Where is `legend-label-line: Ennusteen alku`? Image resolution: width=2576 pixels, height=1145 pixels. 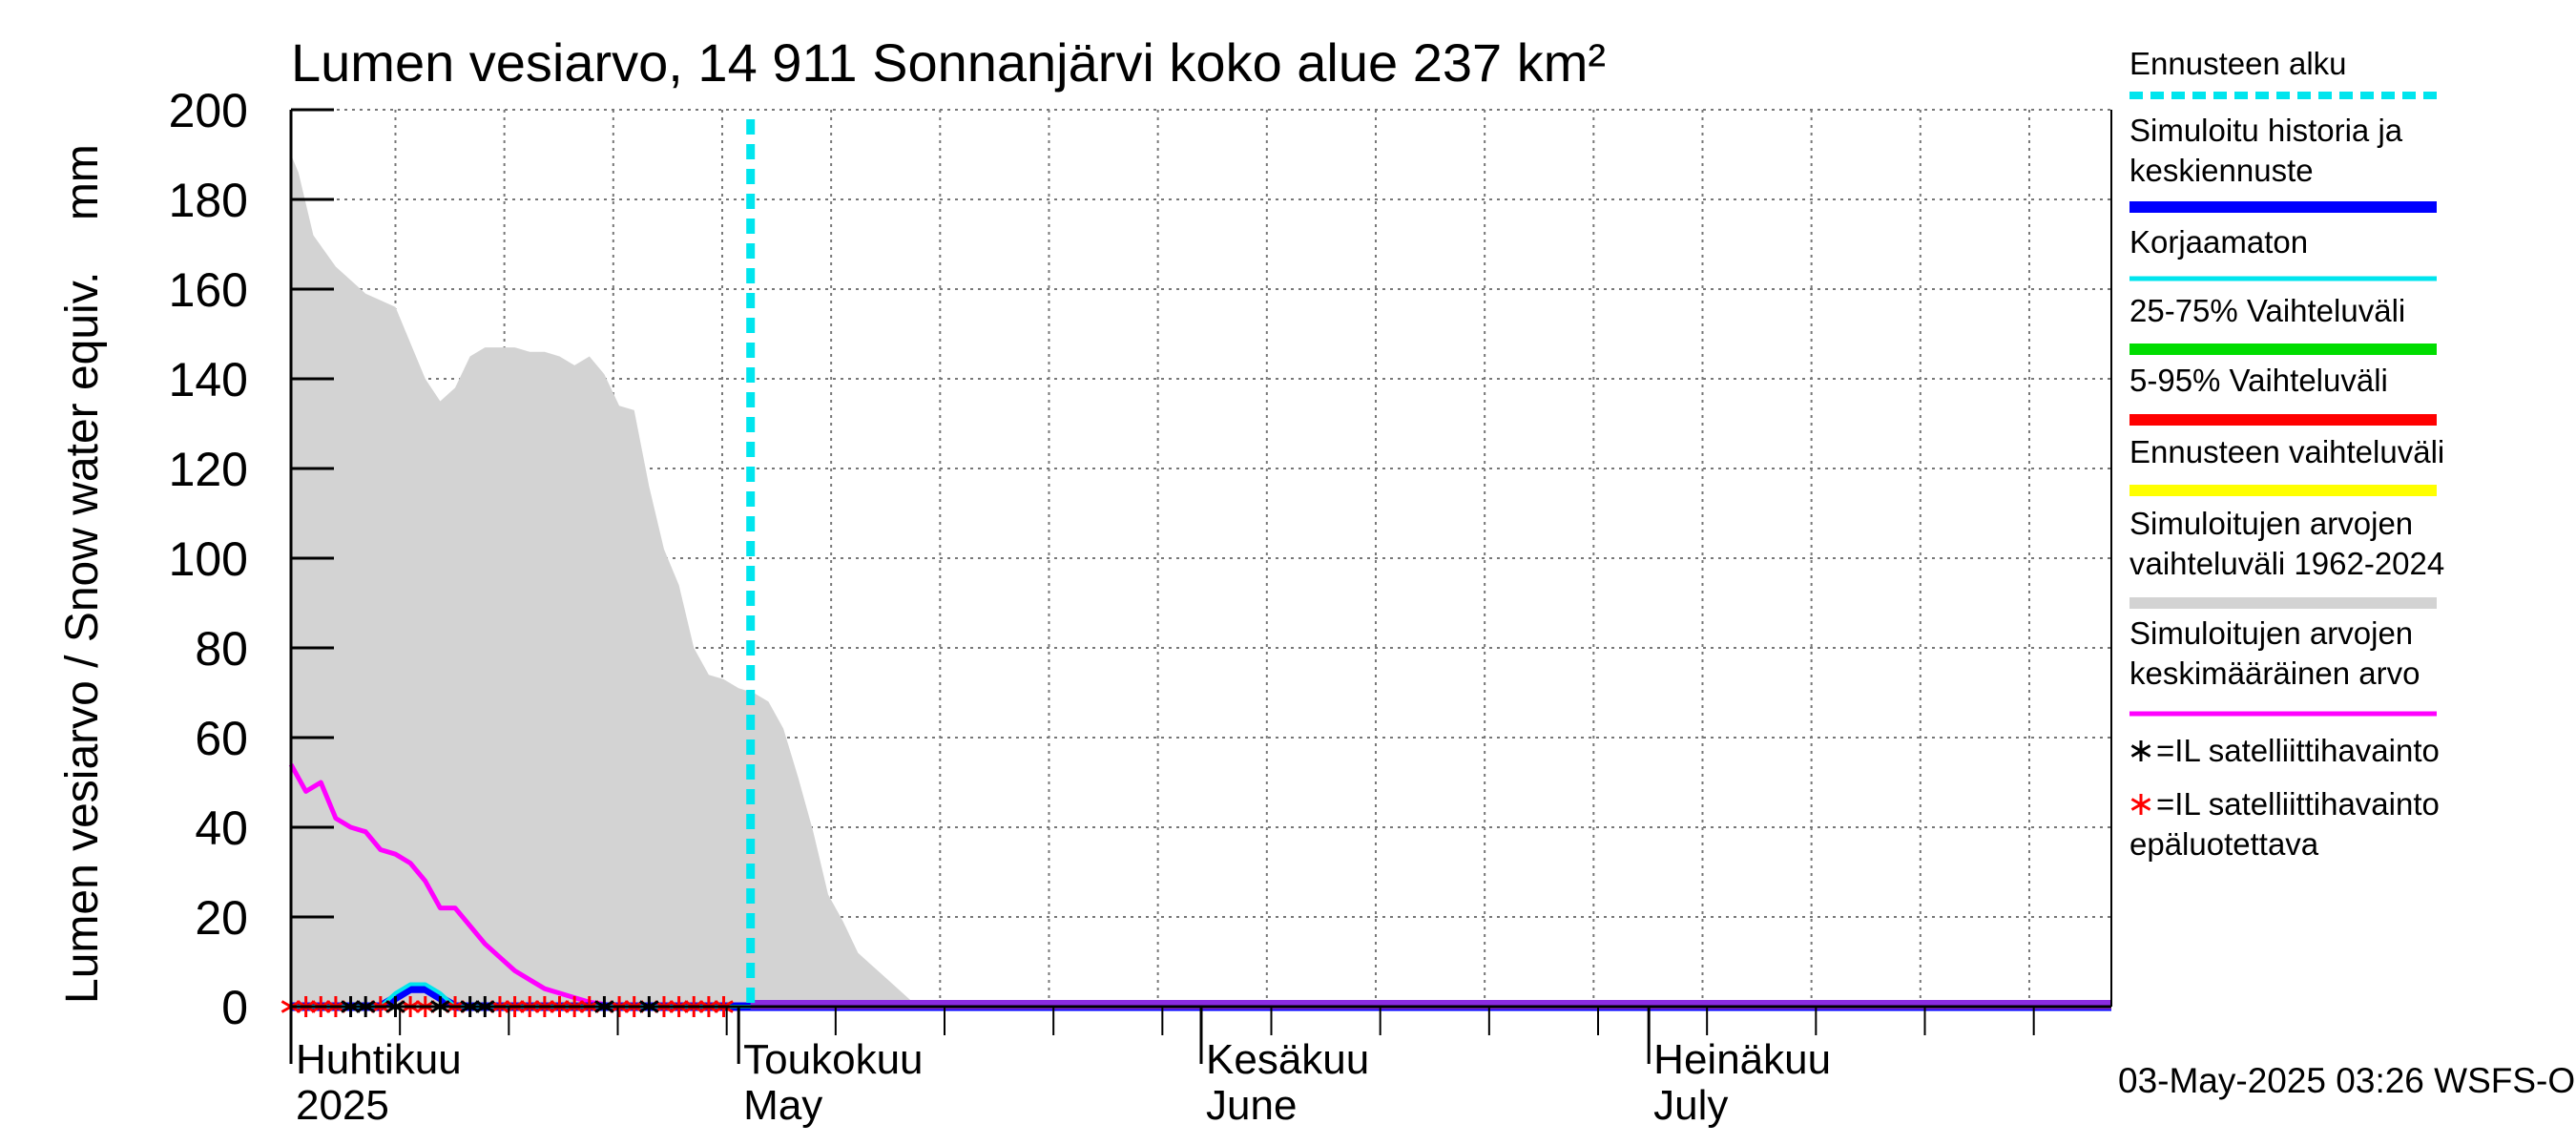
legend-label-line: Ennusteen alku is located at coordinates (2238, 63).